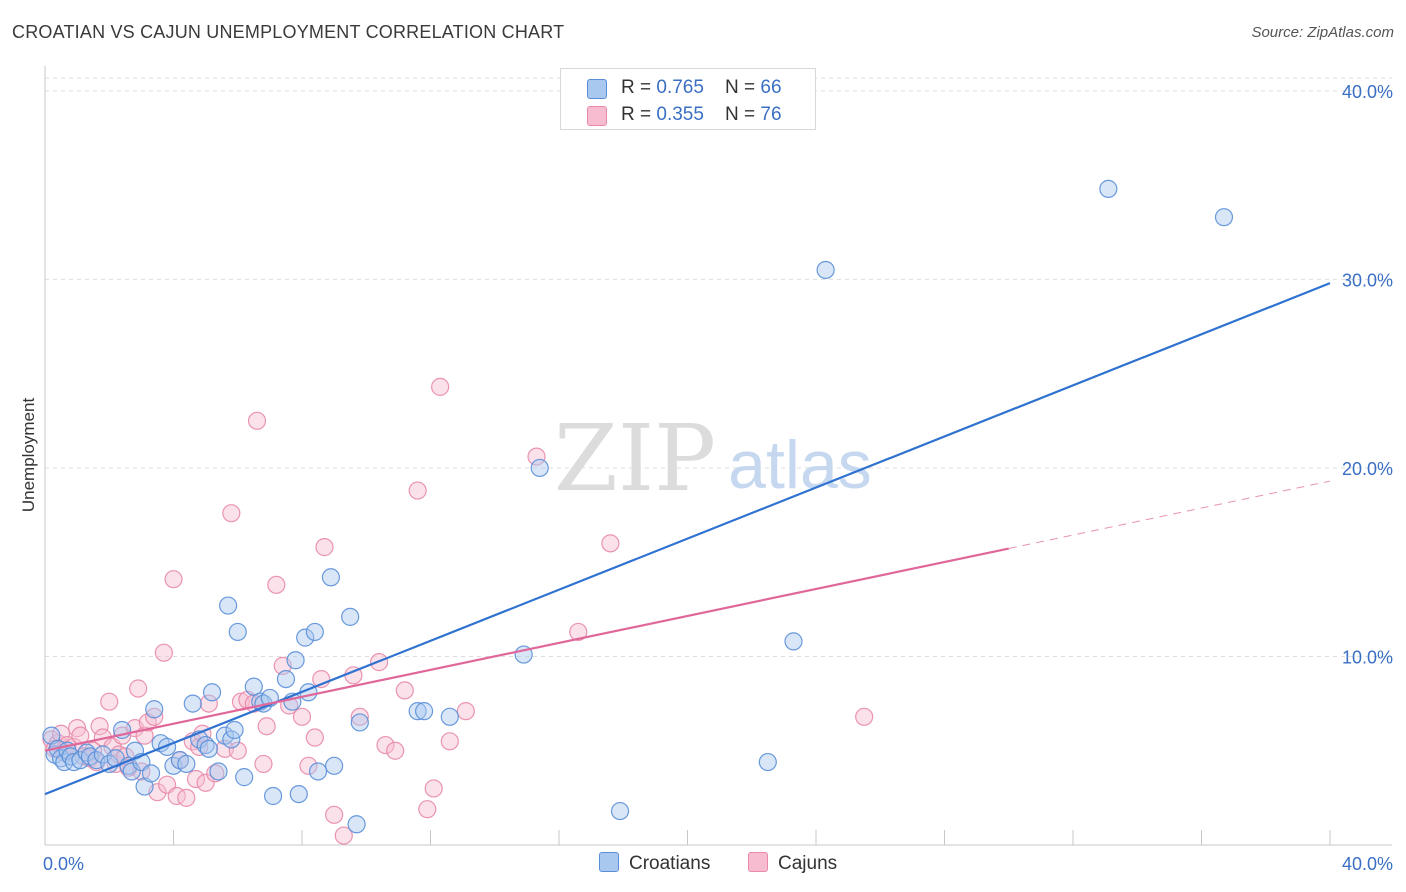  Describe the element at coordinates (808, 863) in the screenshot. I see `cajuns-legend-label: Cajuns` at that location.